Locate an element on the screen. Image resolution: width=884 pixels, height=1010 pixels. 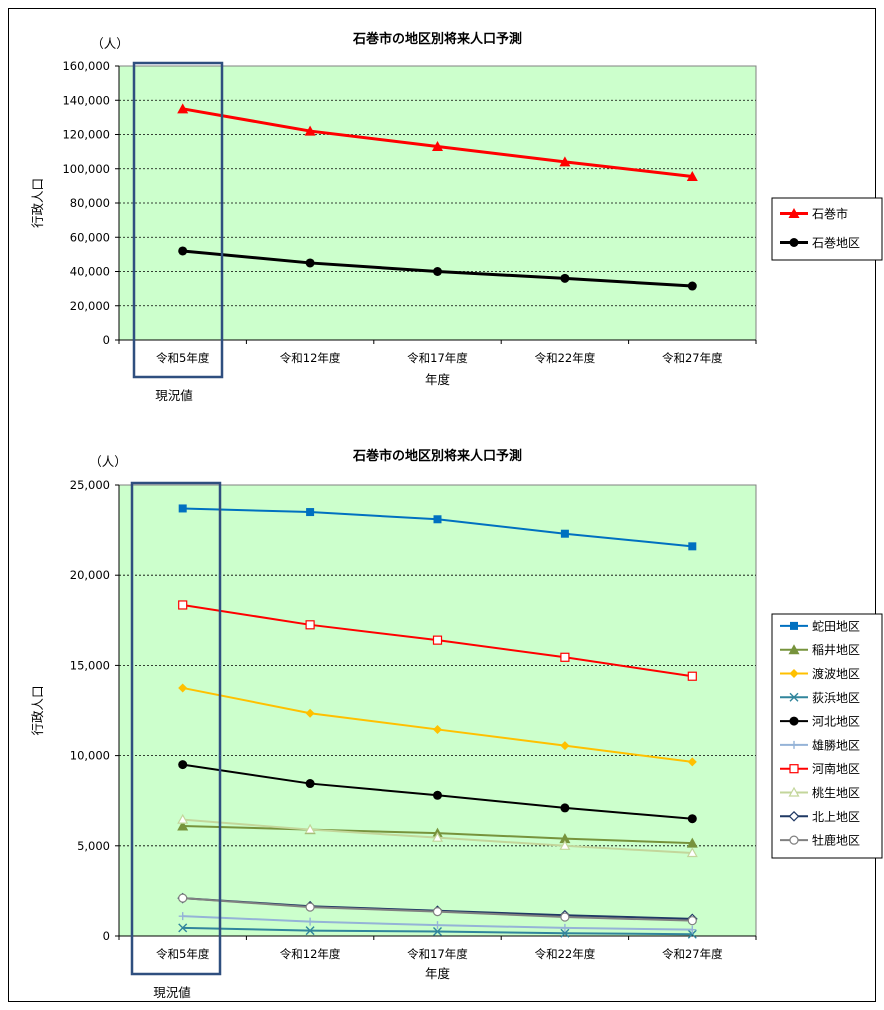
bottom-x-axis-label: 年度 is located at coordinates (438, 973).